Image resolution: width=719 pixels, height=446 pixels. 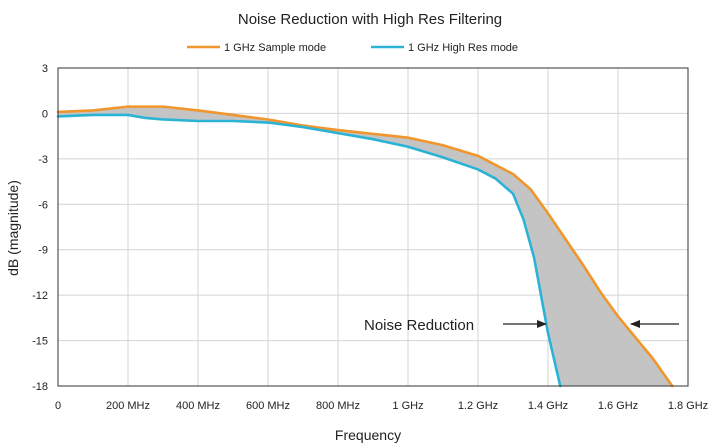 What do you see at coordinates (43, 205) in the screenshot?
I see `y-tick-label: -6` at bounding box center [43, 205].